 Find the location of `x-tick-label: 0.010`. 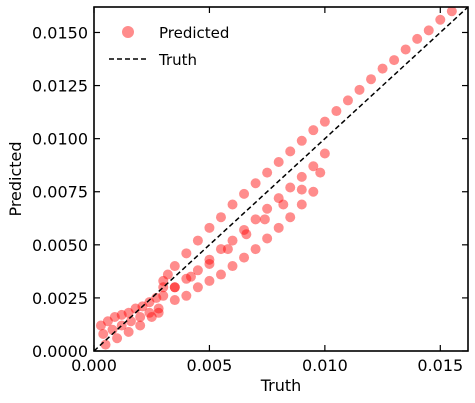

x-tick-label: 0.010 is located at coordinates (325, 365).